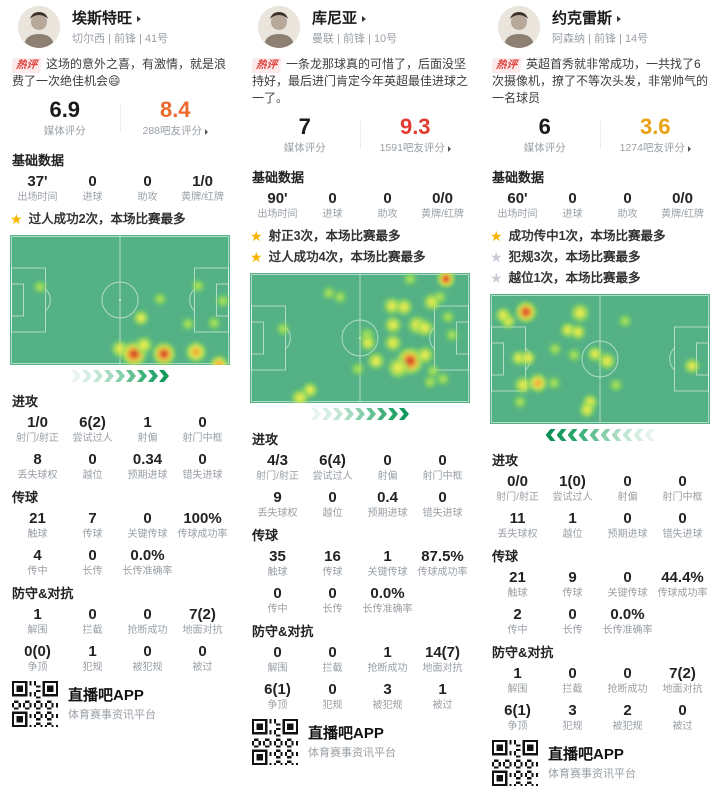 The height and width of the screenshot is (786, 720). Describe the element at coordinates (65, 109) in the screenshot. I see `media-rating-value: 6.9` at that location.